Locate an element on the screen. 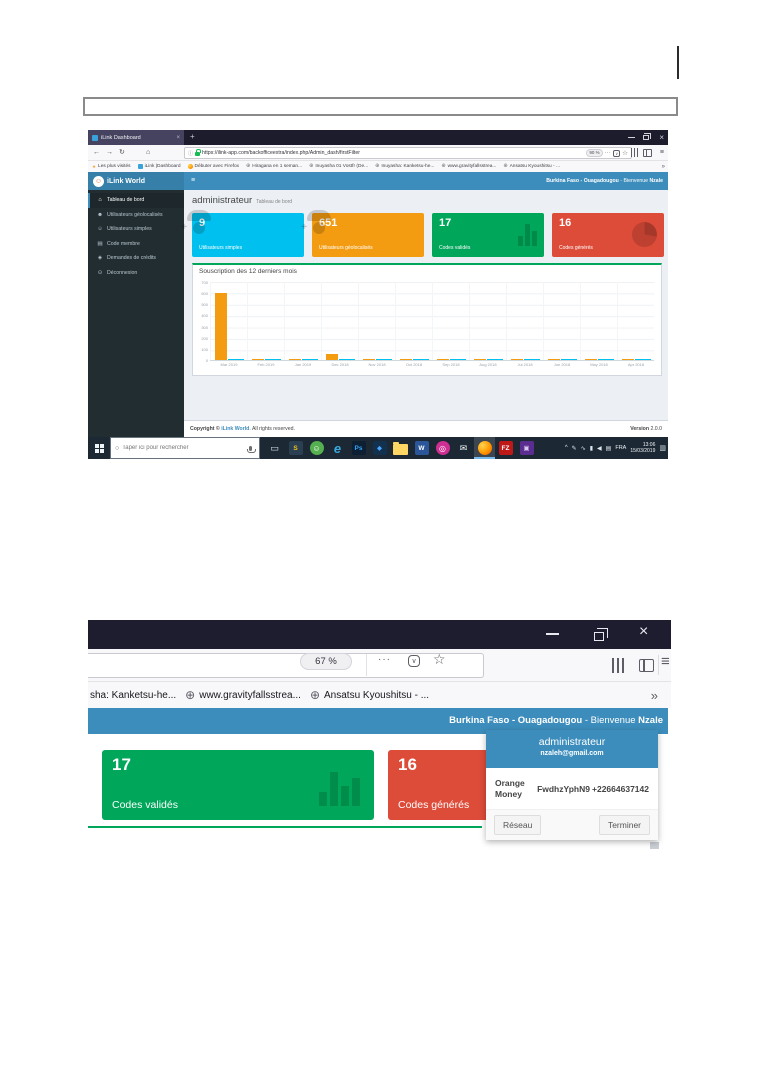 The height and width of the screenshot is (1075, 761). taskbar-search: ○ is located at coordinates (185, 448).